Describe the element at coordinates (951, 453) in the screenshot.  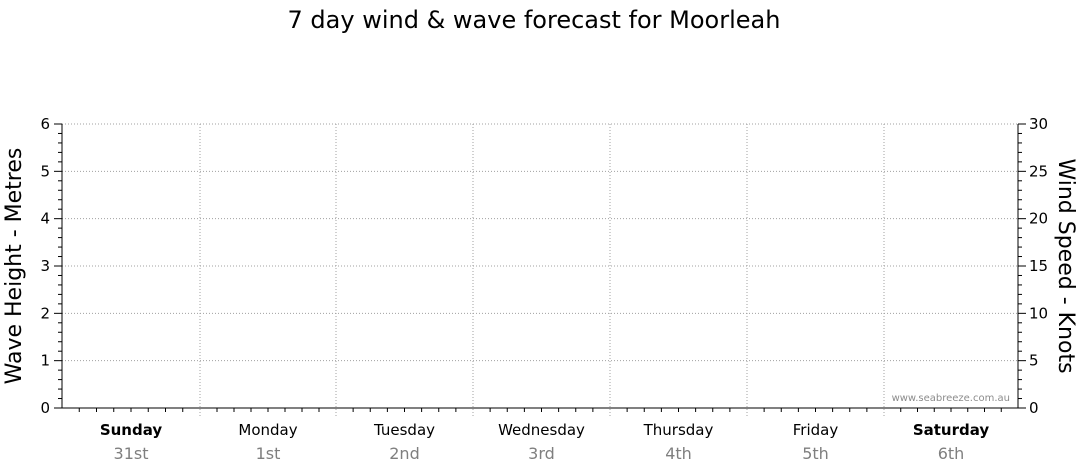
I see `day-date-label: 6th` at that location.